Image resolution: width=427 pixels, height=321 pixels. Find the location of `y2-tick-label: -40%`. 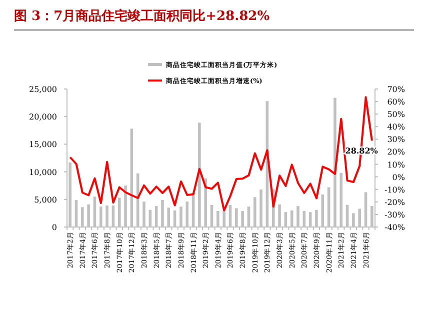

y2-tick-label: -40% is located at coordinates (395, 227).